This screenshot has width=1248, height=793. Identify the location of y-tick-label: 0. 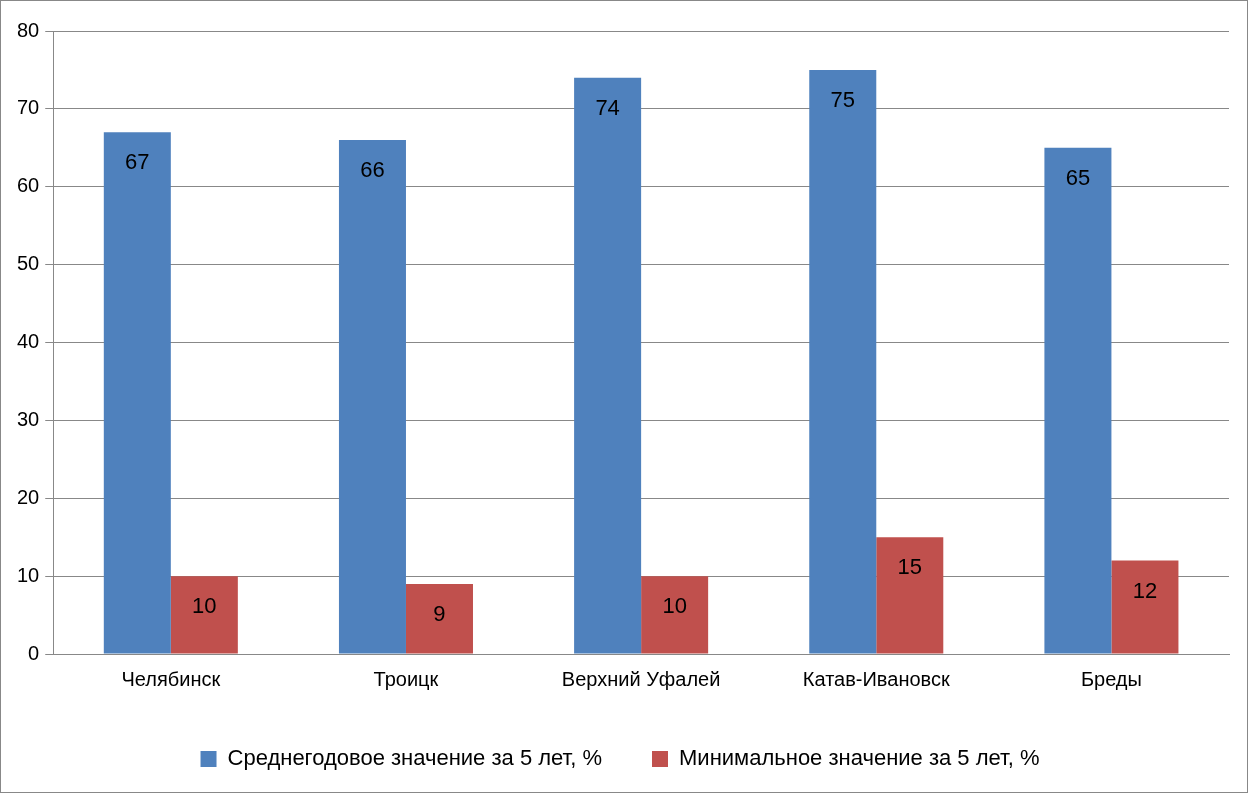
(34, 652).